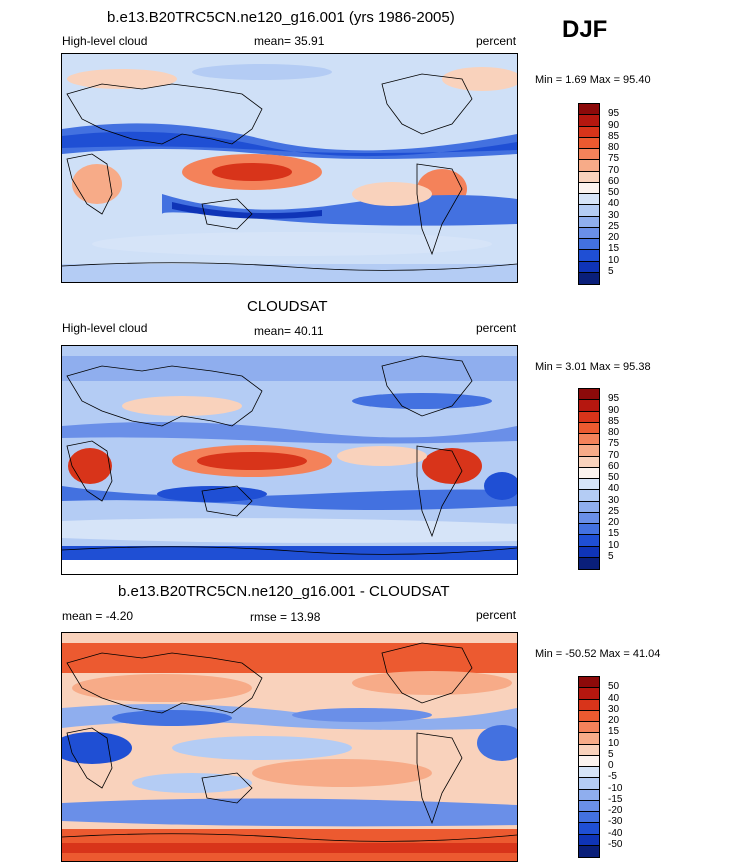  What do you see at coordinates (614, 170) in the screenshot?
I see `colorbar-tick-label: 70` at bounding box center [614, 170].